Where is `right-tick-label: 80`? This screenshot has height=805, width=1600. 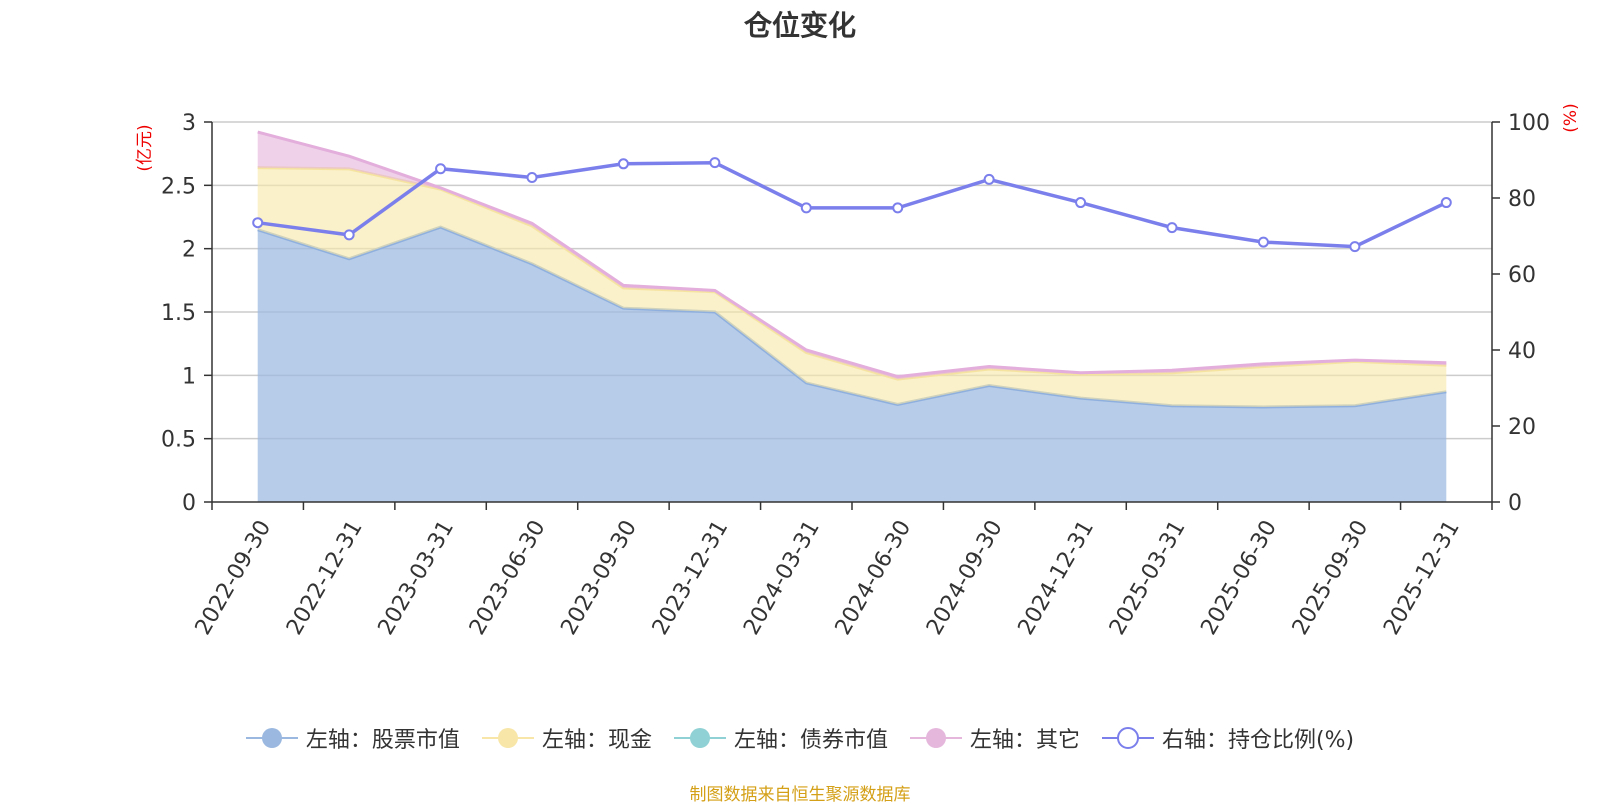
right-tick-label: 80 is located at coordinates (1522, 199).